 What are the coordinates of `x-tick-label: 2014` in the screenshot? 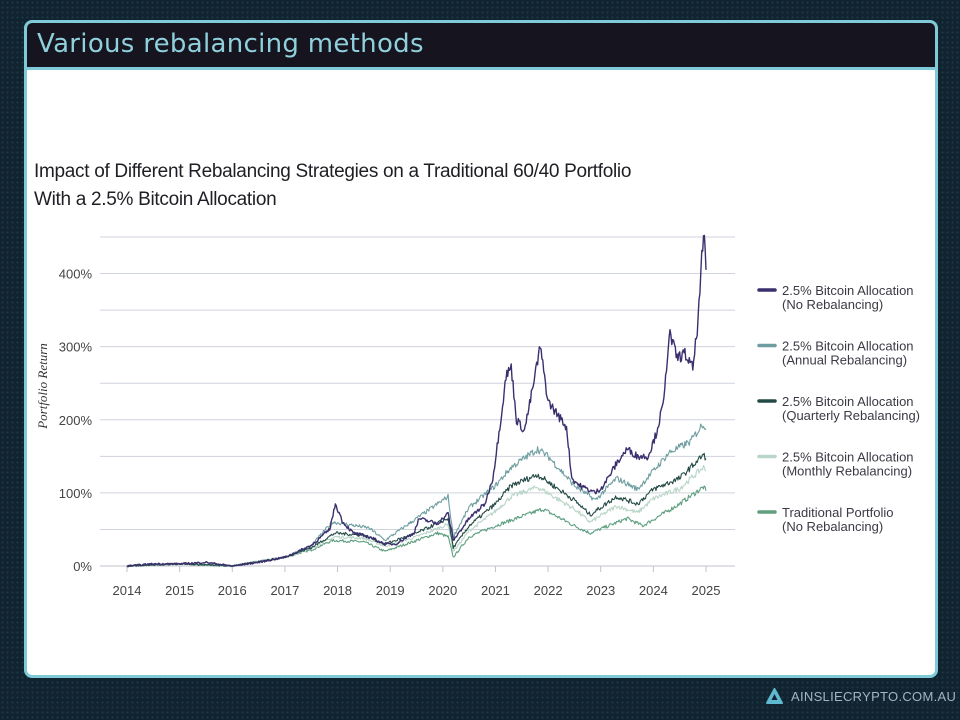 It's located at (127, 590).